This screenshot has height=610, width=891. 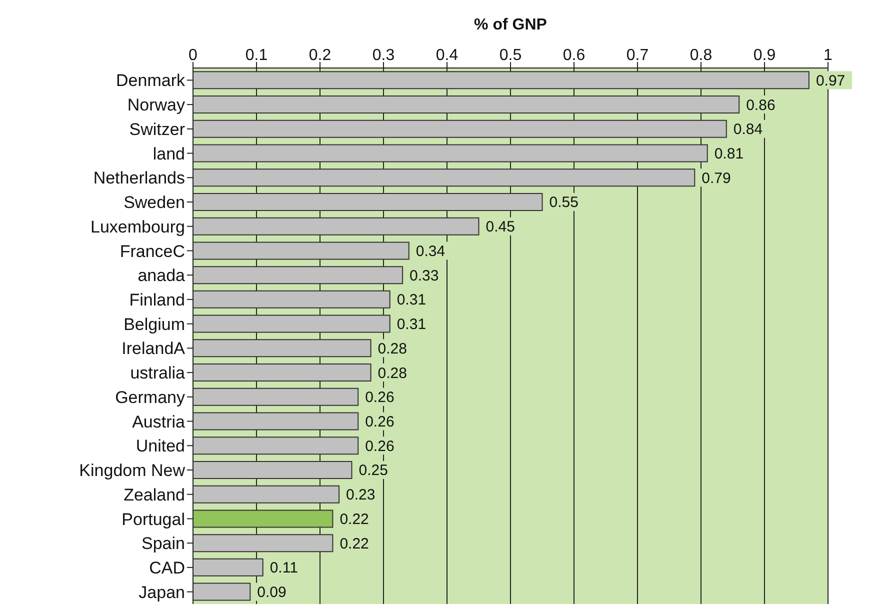 I want to click on y-tick-label: FranceC, so click(x=152, y=251).